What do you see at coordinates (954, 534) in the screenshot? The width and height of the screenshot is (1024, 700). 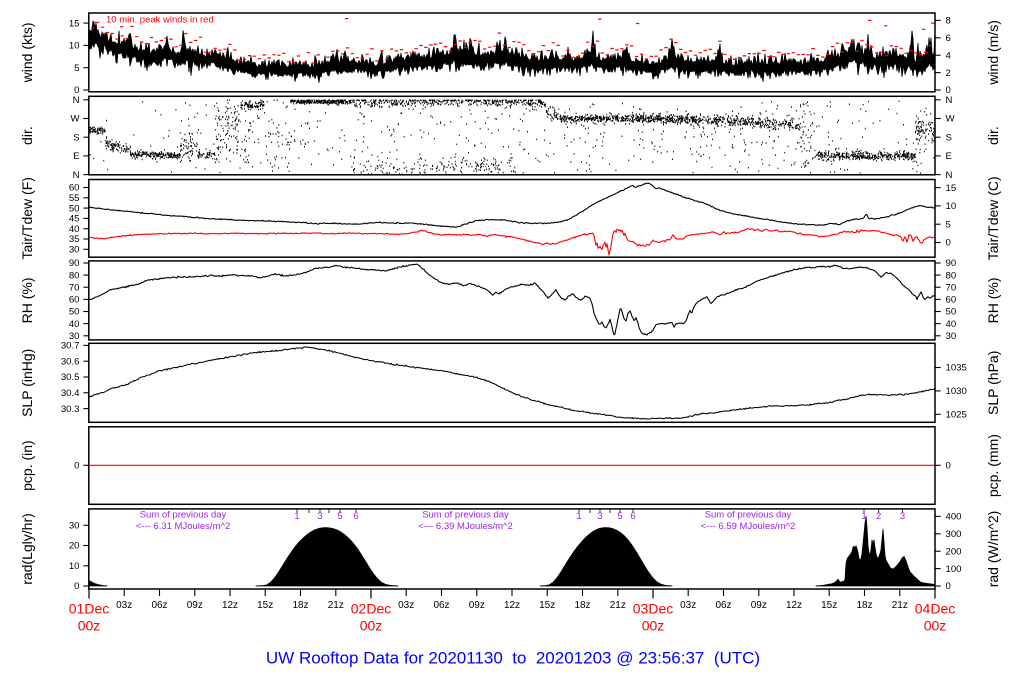 I see `svg-text: 300` at bounding box center [954, 534].